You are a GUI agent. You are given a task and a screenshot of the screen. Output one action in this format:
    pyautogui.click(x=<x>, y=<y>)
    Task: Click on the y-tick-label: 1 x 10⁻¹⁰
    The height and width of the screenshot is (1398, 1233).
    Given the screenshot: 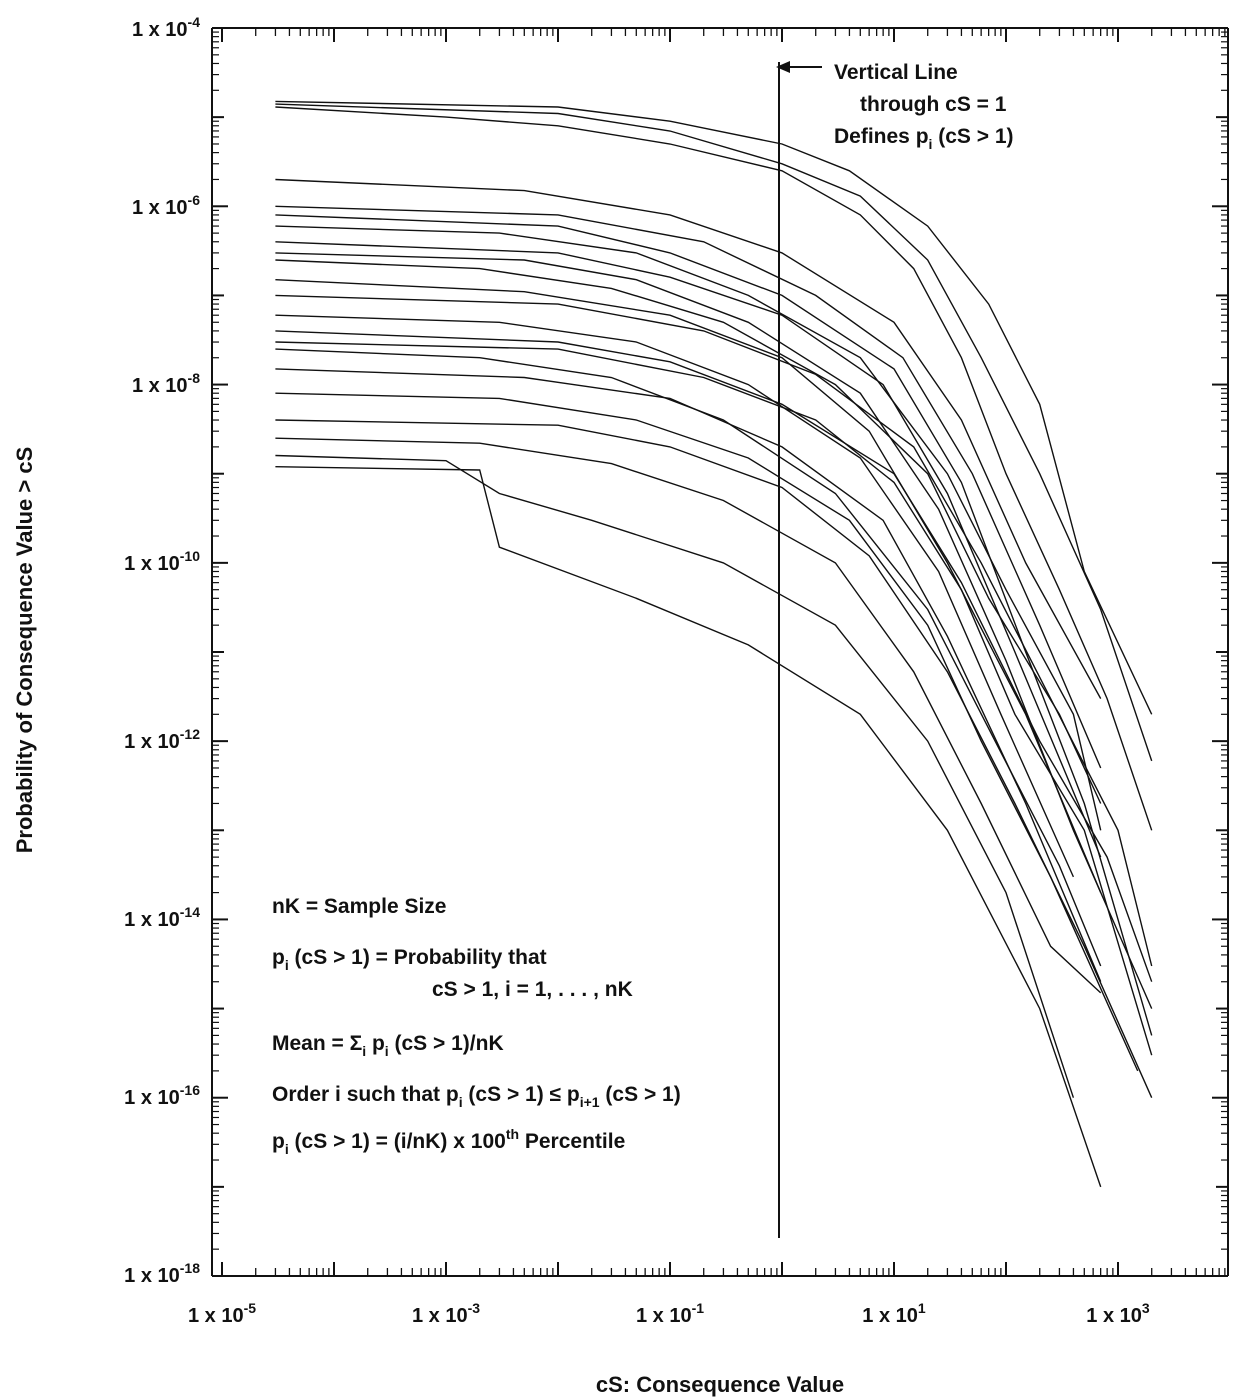 What is the action you would take?
    pyautogui.click(x=162, y=561)
    